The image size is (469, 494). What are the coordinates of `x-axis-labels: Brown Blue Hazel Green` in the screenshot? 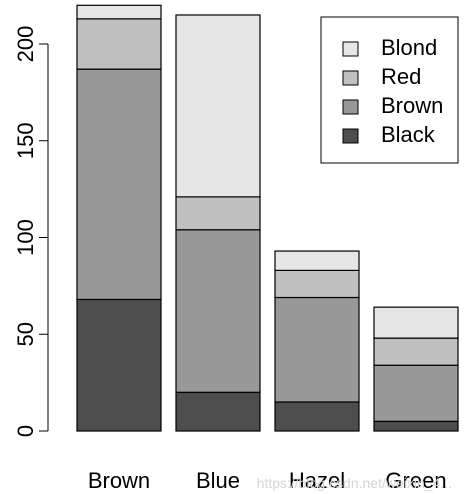 It's located at (267, 480).